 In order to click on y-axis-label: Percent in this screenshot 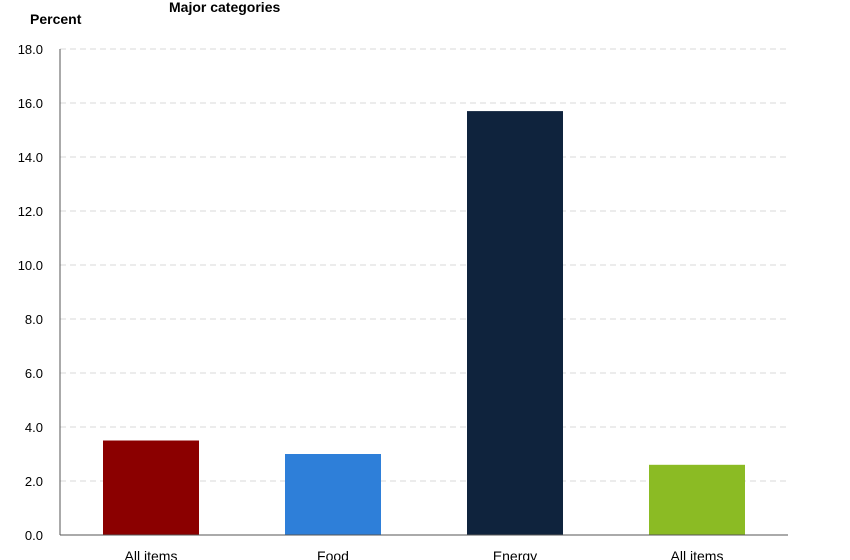, I will do `click(56, 19)`.